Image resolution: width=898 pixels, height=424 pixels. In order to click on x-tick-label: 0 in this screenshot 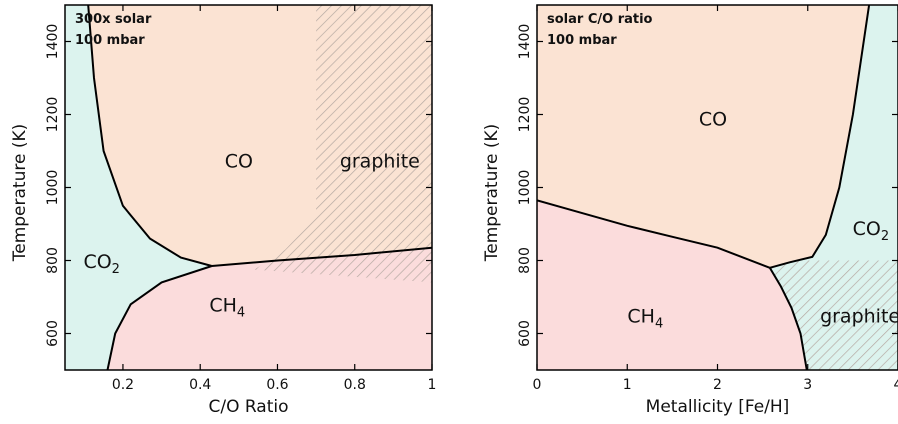, I will do `click(537, 385)`.